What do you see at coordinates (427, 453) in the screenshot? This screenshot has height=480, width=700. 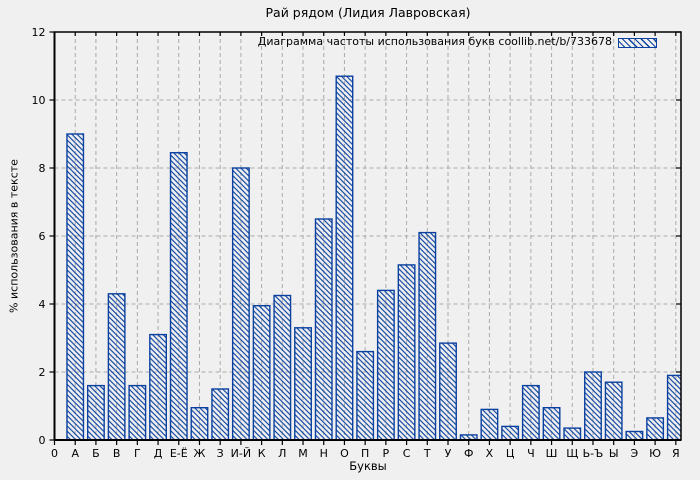 I see `x-tick-label: Т` at bounding box center [427, 453].